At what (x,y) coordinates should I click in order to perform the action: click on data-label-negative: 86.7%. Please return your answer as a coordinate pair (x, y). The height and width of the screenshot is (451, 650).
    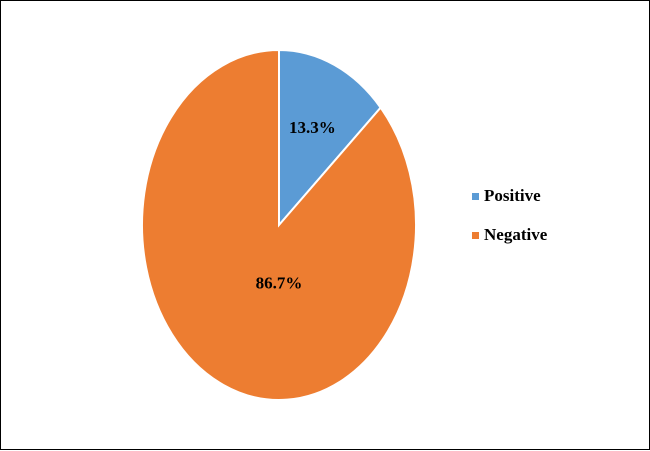
    Looking at the image, I should click on (279, 282).